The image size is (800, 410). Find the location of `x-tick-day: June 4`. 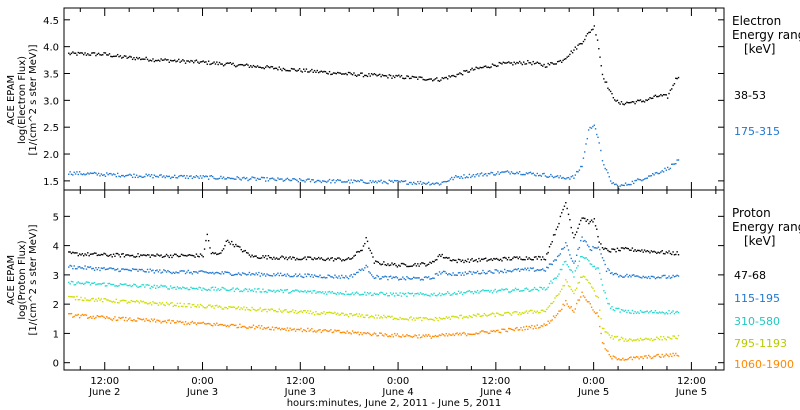

x-tick-day: June 4 is located at coordinates (397, 392).